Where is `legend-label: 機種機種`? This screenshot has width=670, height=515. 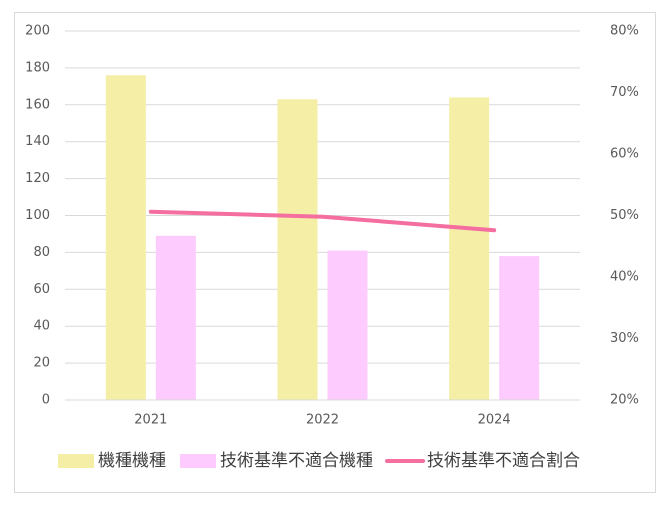 legend-label: 機種機種 is located at coordinates (132, 461).